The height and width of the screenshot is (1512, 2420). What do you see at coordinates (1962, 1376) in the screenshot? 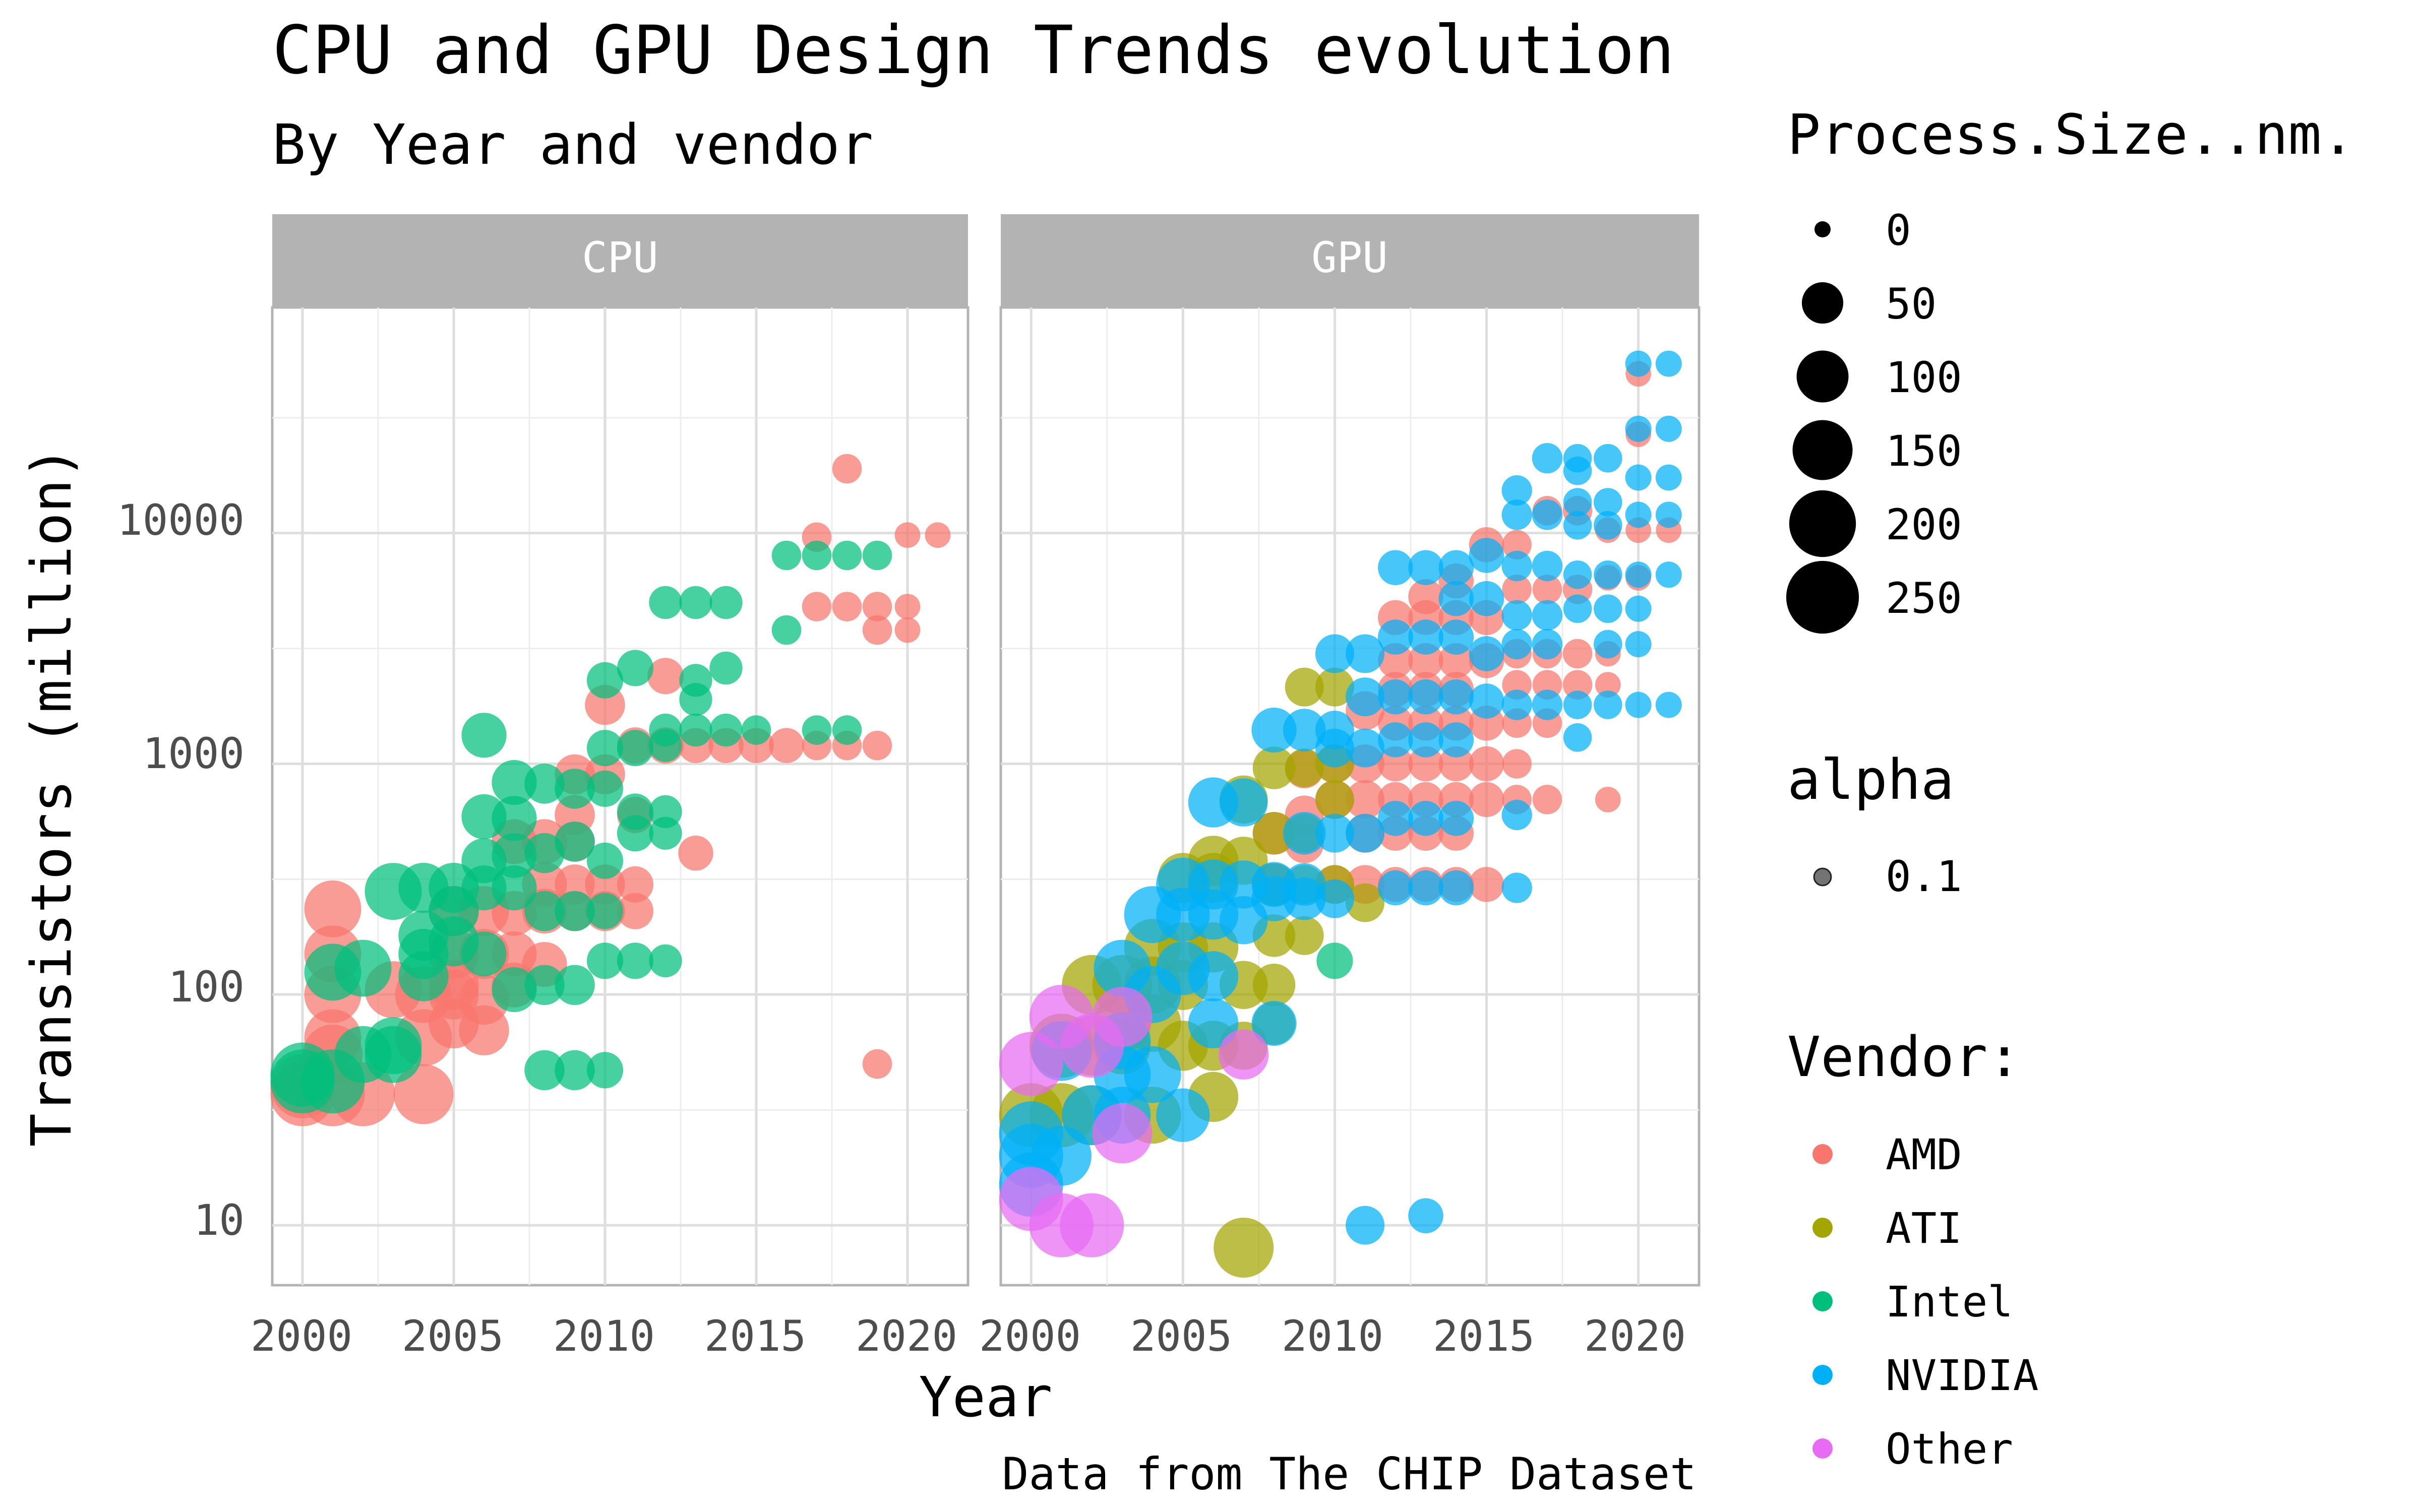
I see `legend-vendor-label-nvidia: NVIDIA` at bounding box center [1962, 1376].